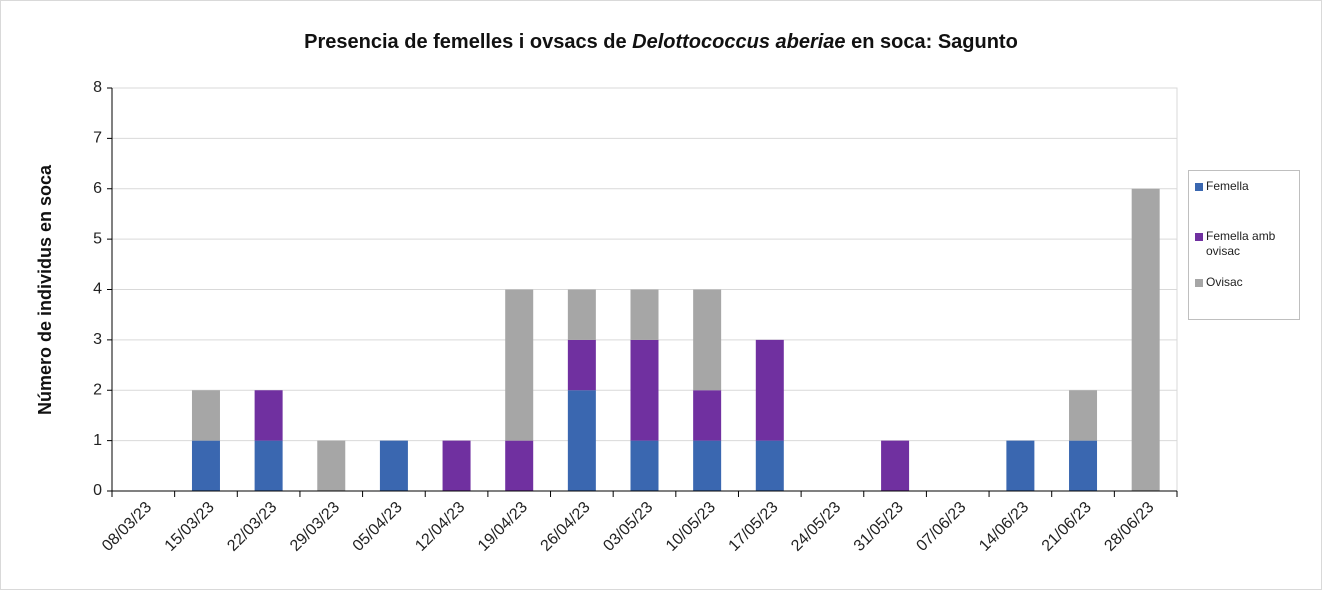  What do you see at coordinates (97, 87) in the screenshot?
I see `y-tick-label: 8` at bounding box center [97, 87].